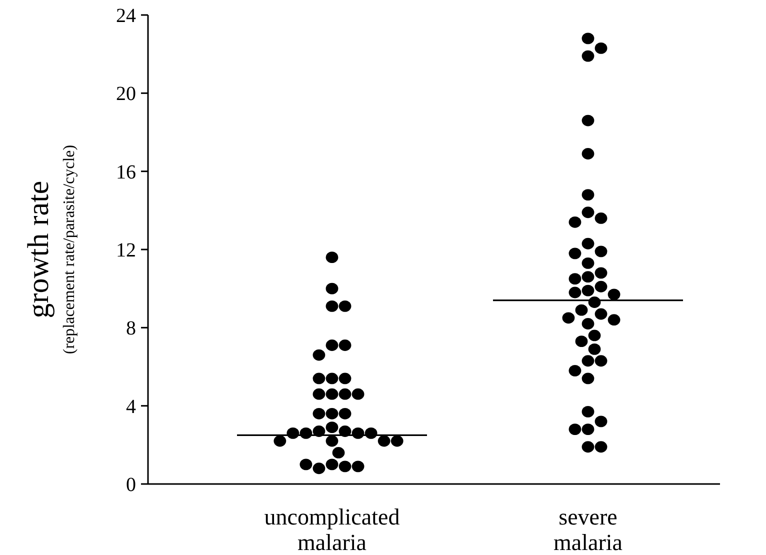 This screenshot has width=766, height=555. Describe the element at coordinates (126, 94) in the screenshot. I see `y-tick-label: 20` at that location.